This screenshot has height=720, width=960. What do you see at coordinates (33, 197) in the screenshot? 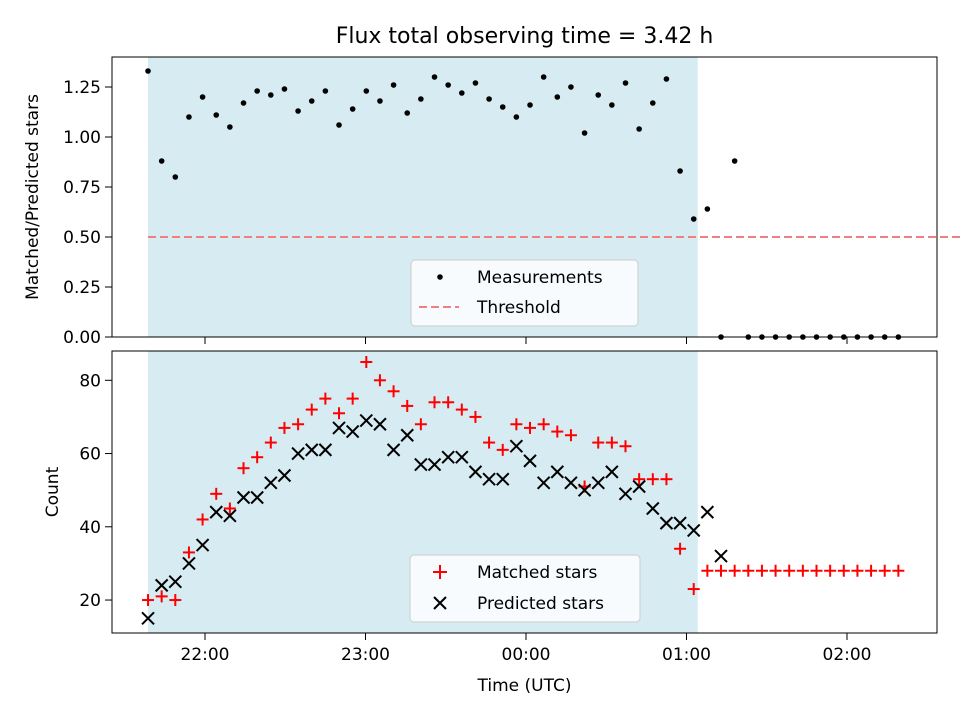
I see `top-y-axis-label: Matched/Predicted stars` at bounding box center [33, 197].